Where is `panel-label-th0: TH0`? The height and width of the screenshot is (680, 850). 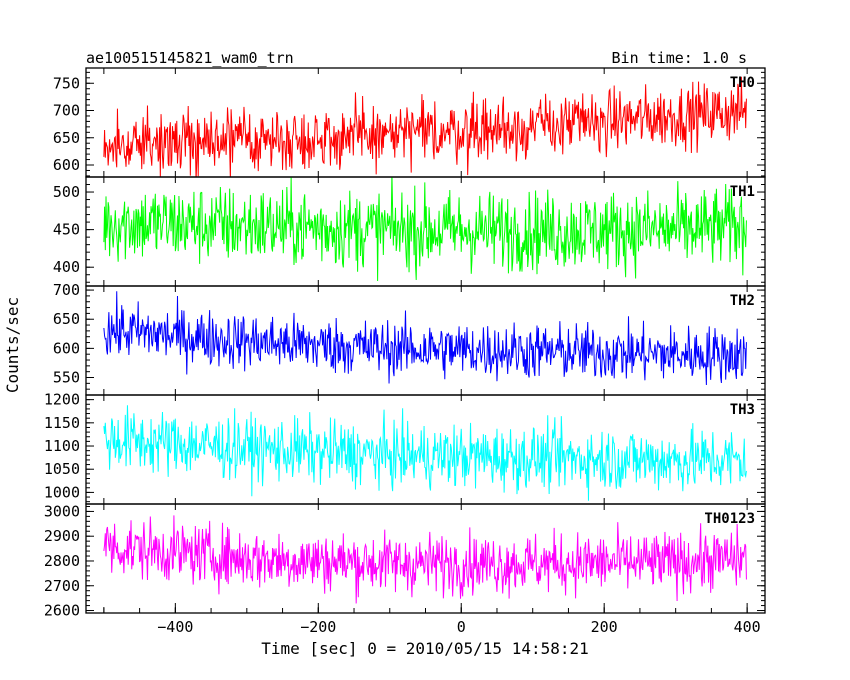 panel-label-th0: TH0 is located at coordinates (742, 83).